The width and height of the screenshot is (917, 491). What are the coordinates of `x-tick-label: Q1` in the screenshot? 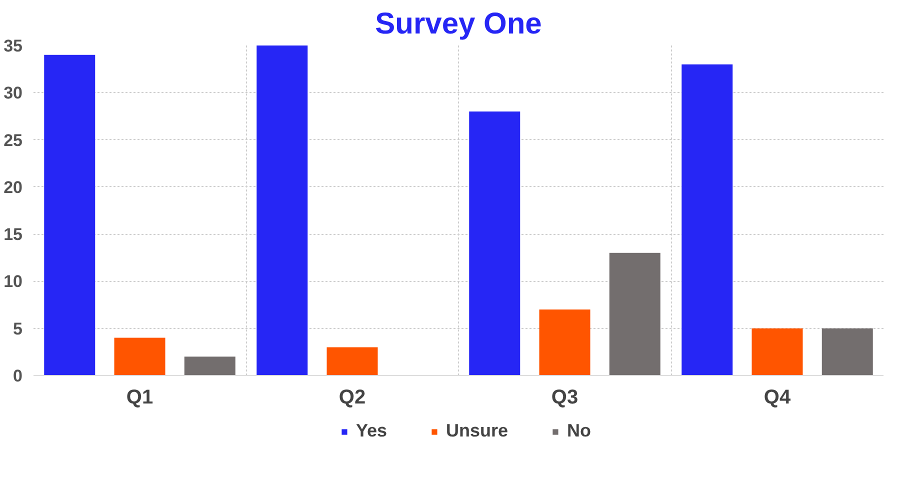 It's located at (140, 397).